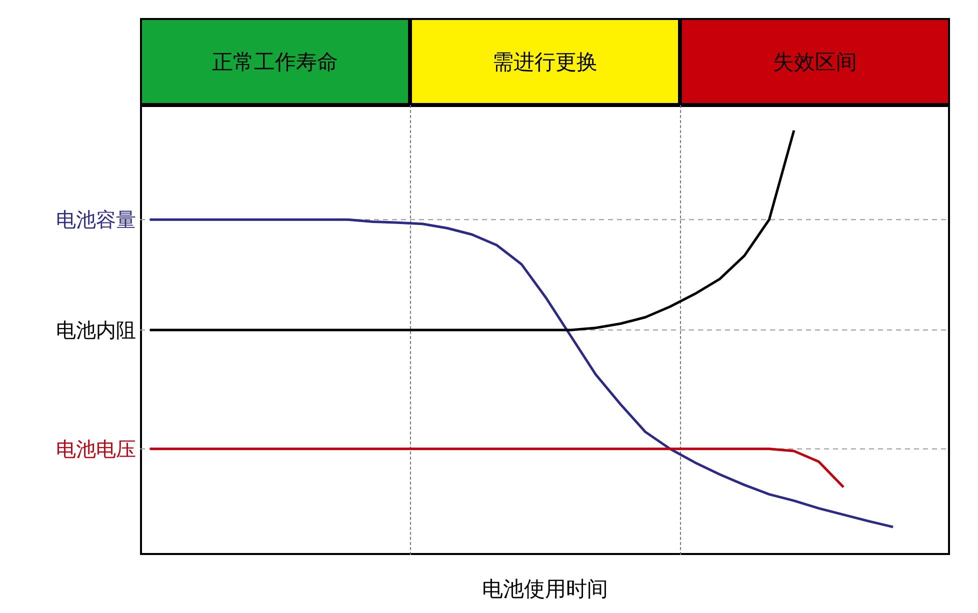 Image resolution: width=978 pixels, height=613 pixels. Describe the element at coordinates (96, 448) in the screenshot. I see `series-label: 电池电压` at that location.